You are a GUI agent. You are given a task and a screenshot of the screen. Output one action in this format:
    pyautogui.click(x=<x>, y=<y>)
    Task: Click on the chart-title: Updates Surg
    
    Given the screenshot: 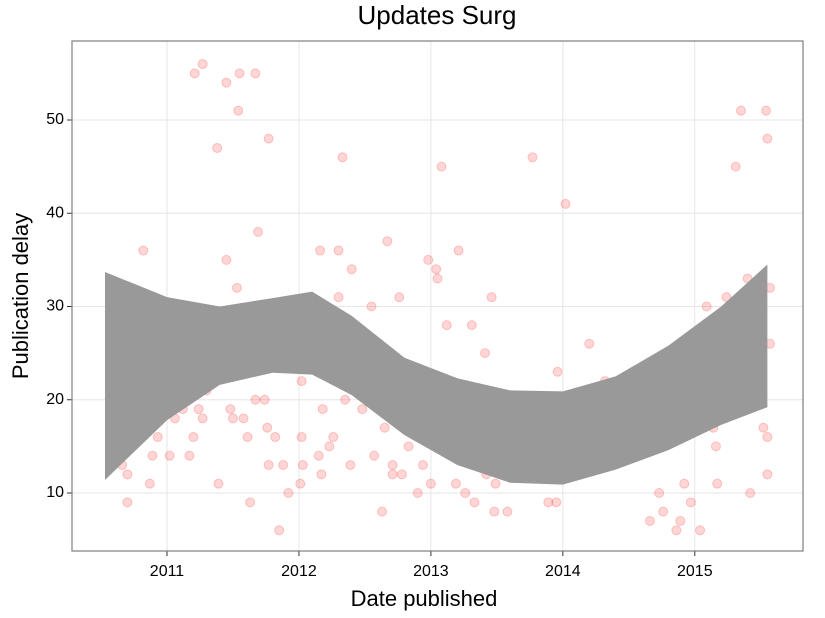 What is the action you would take?
    pyautogui.click(x=437, y=15)
    